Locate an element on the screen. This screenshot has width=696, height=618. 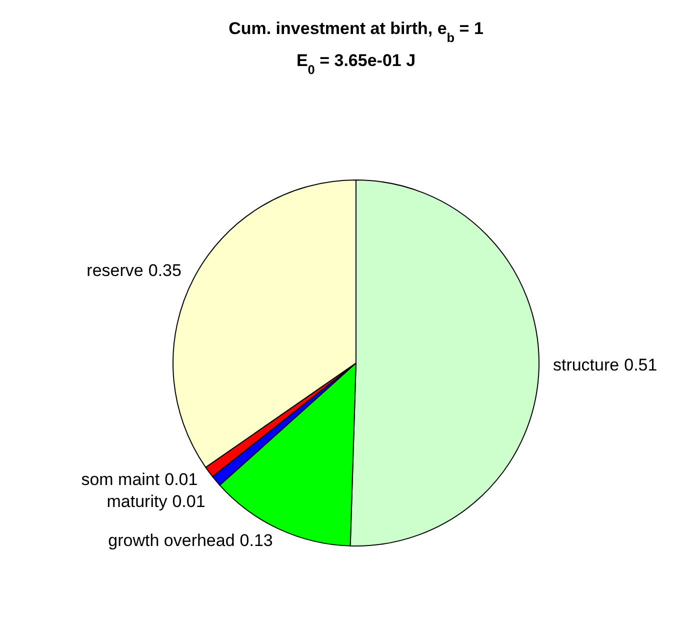
data-label: 0.35 is located at coordinates (165, 270).